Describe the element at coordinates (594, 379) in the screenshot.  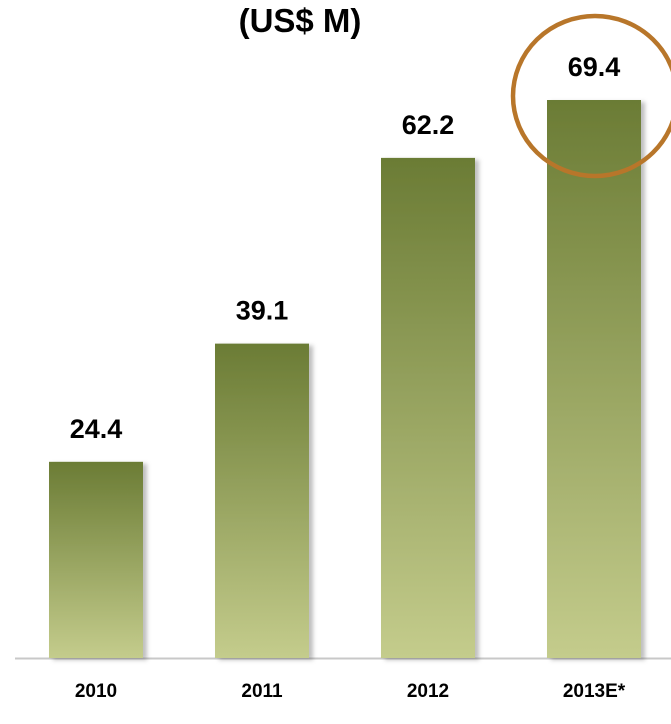
I see `bar-2013E*` at that location.